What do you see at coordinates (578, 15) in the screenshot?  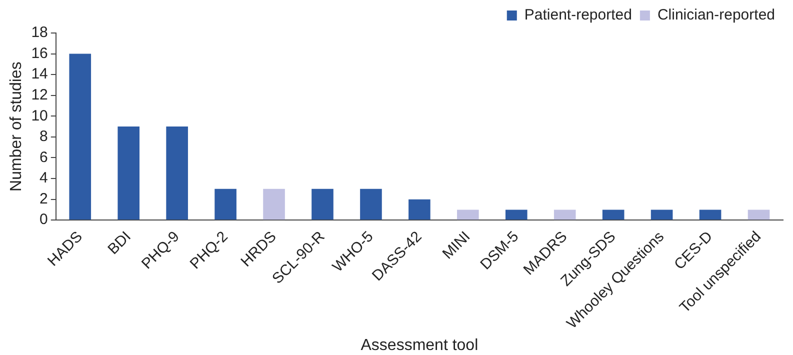 I see `legend-label: Patient-reported` at bounding box center [578, 15].